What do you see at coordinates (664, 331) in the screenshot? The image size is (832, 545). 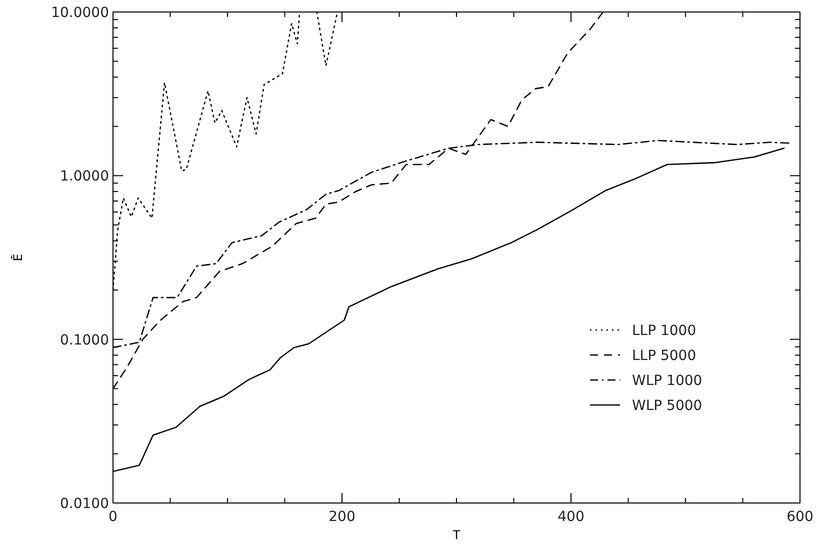 I see `legend-label: LLP 1000` at bounding box center [664, 331].